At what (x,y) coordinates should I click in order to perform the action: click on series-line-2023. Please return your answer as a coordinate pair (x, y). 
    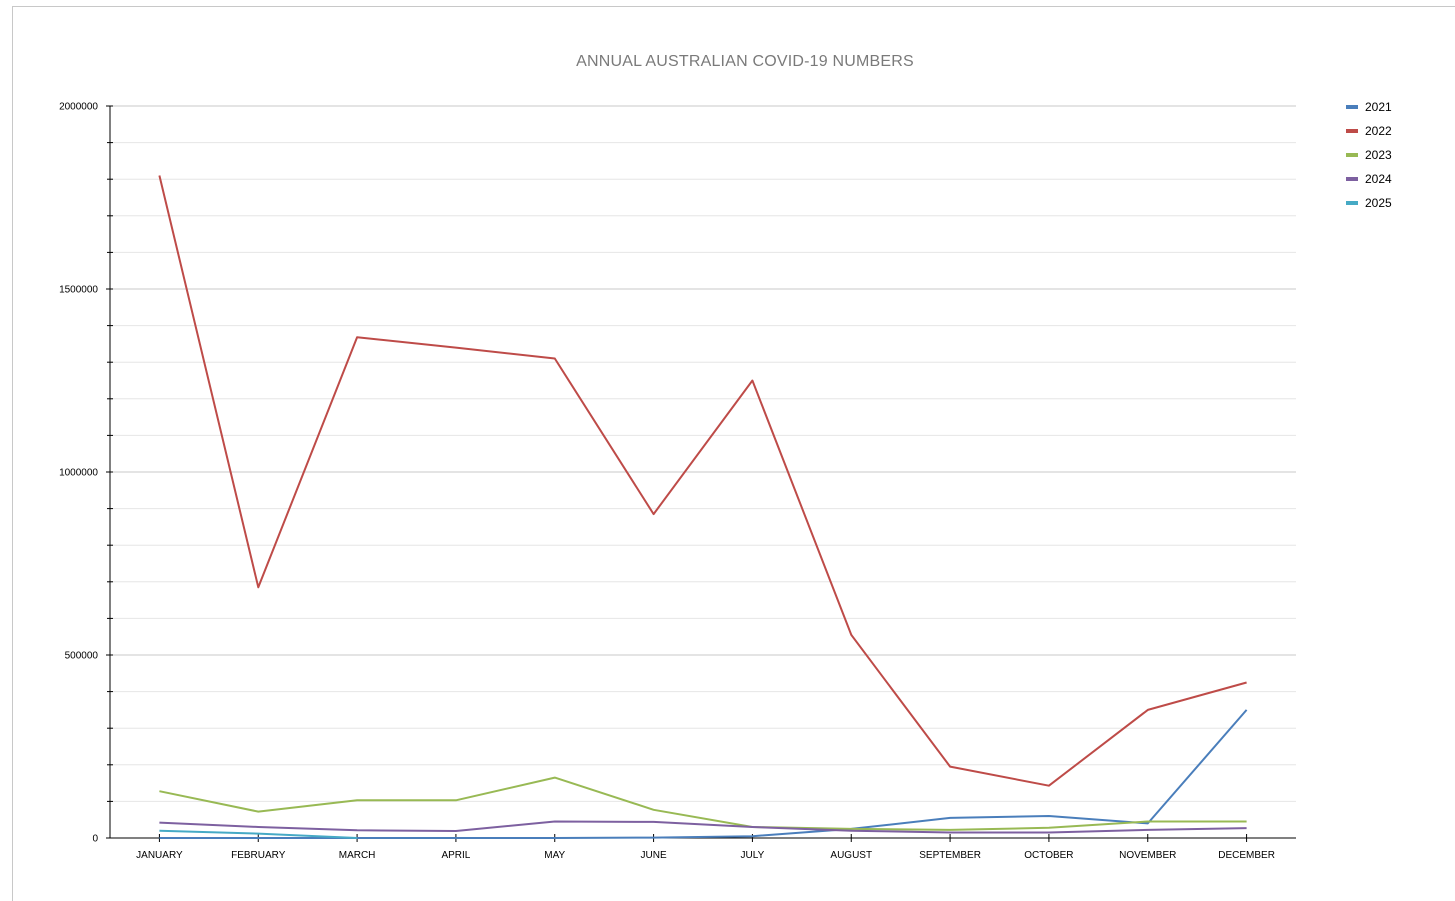
    Looking at the image, I should click on (703, 803).